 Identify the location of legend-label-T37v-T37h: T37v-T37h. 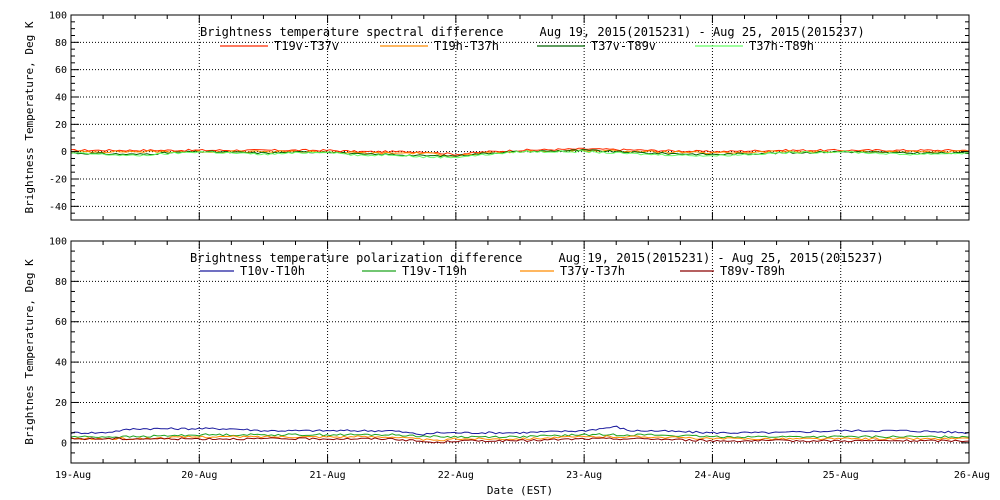
(592, 271).